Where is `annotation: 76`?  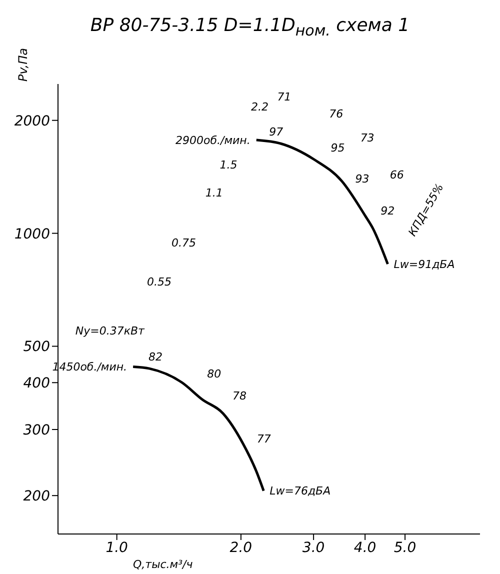 annotation: 76 is located at coordinates (336, 113).